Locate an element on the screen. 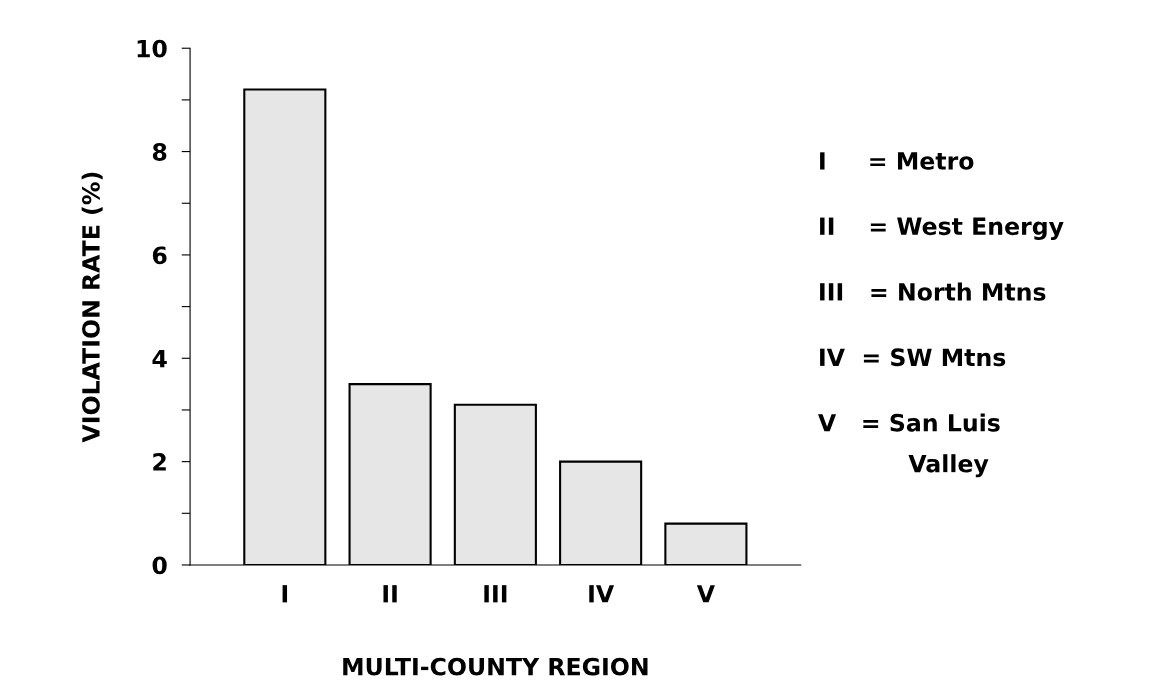 This screenshot has width=1152, height=689. x-tick-label: III is located at coordinates (495, 594).